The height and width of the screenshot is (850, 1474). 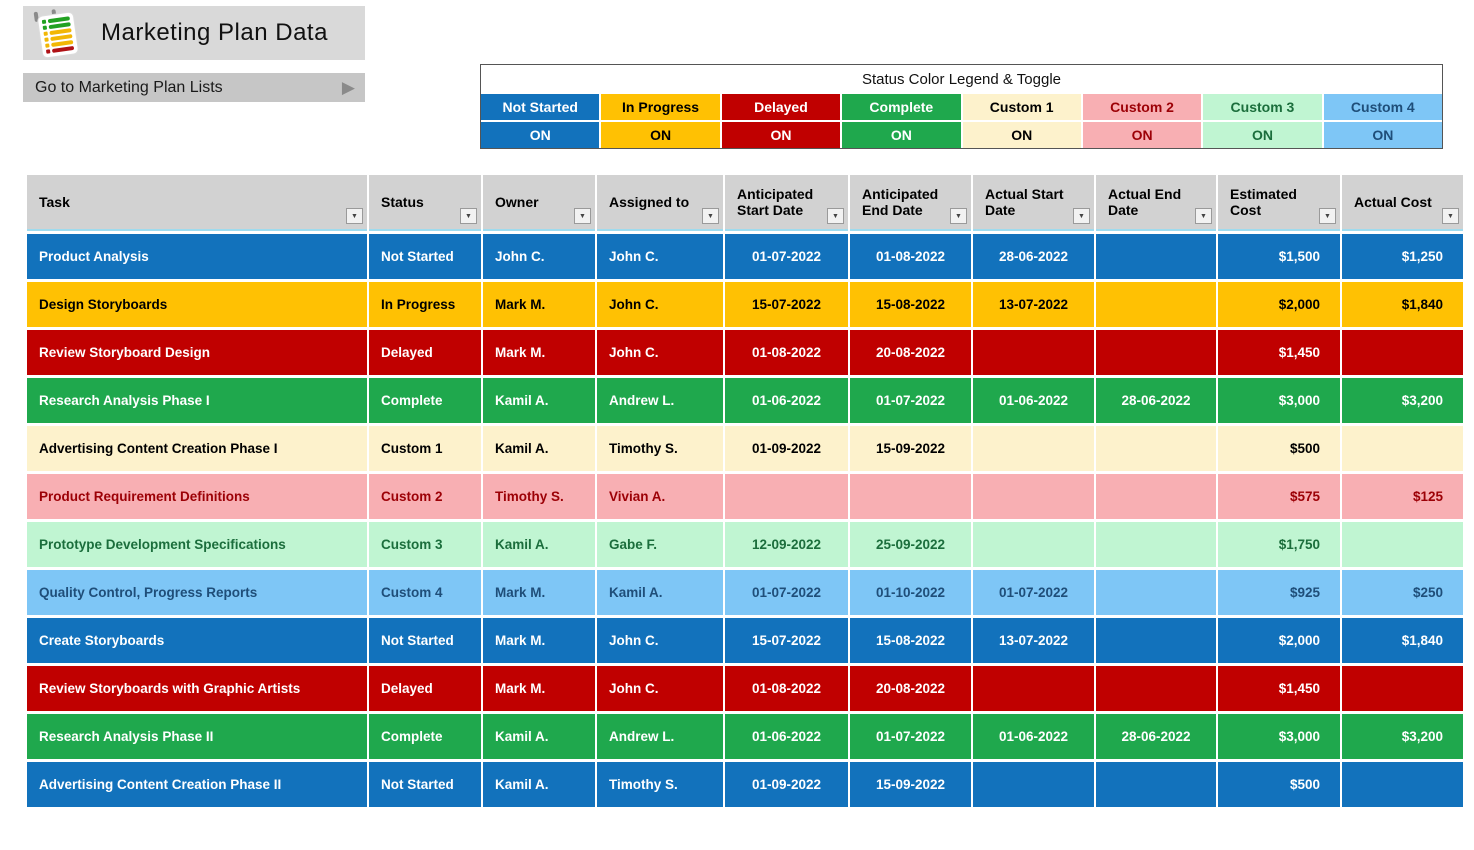 What do you see at coordinates (710, 216) in the screenshot?
I see `filter-dropdown-button-assigned_to: ▼` at bounding box center [710, 216].